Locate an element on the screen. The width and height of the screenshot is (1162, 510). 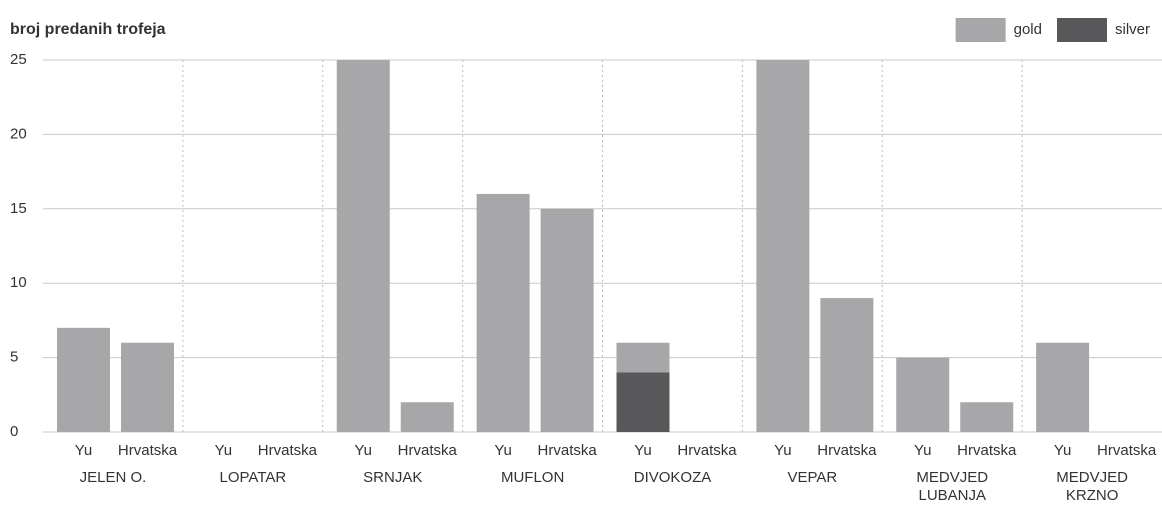
legend-label: silver is located at coordinates (1132, 29).